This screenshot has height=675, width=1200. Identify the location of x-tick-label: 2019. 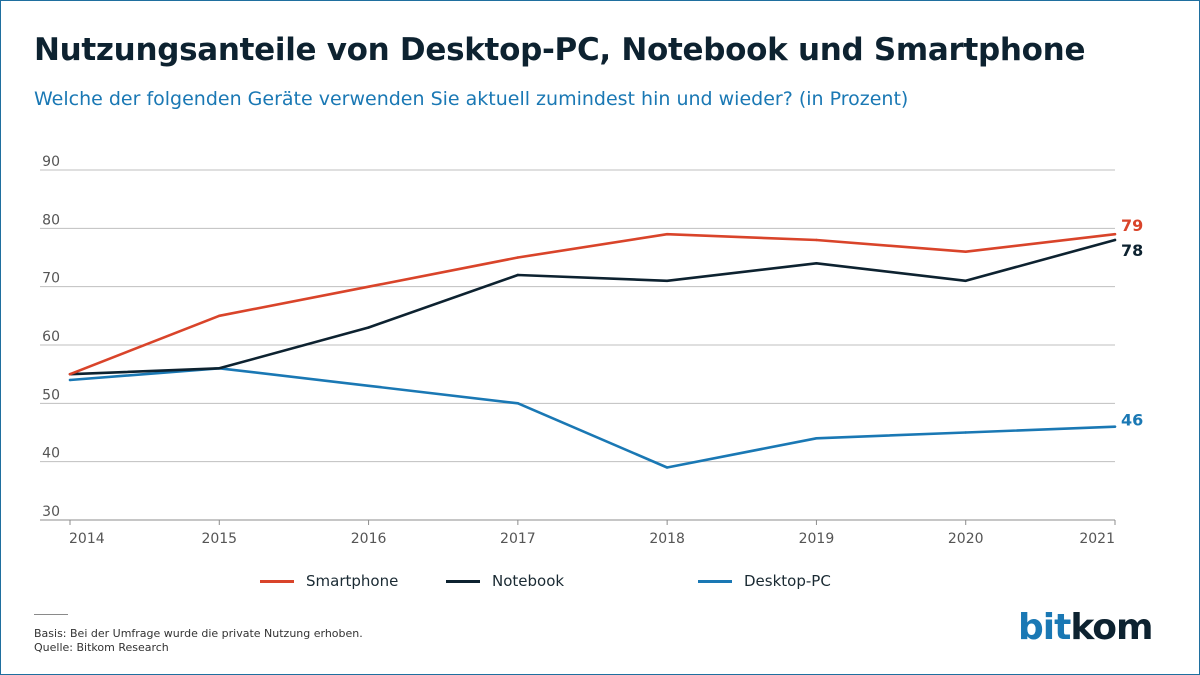
(817, 539).